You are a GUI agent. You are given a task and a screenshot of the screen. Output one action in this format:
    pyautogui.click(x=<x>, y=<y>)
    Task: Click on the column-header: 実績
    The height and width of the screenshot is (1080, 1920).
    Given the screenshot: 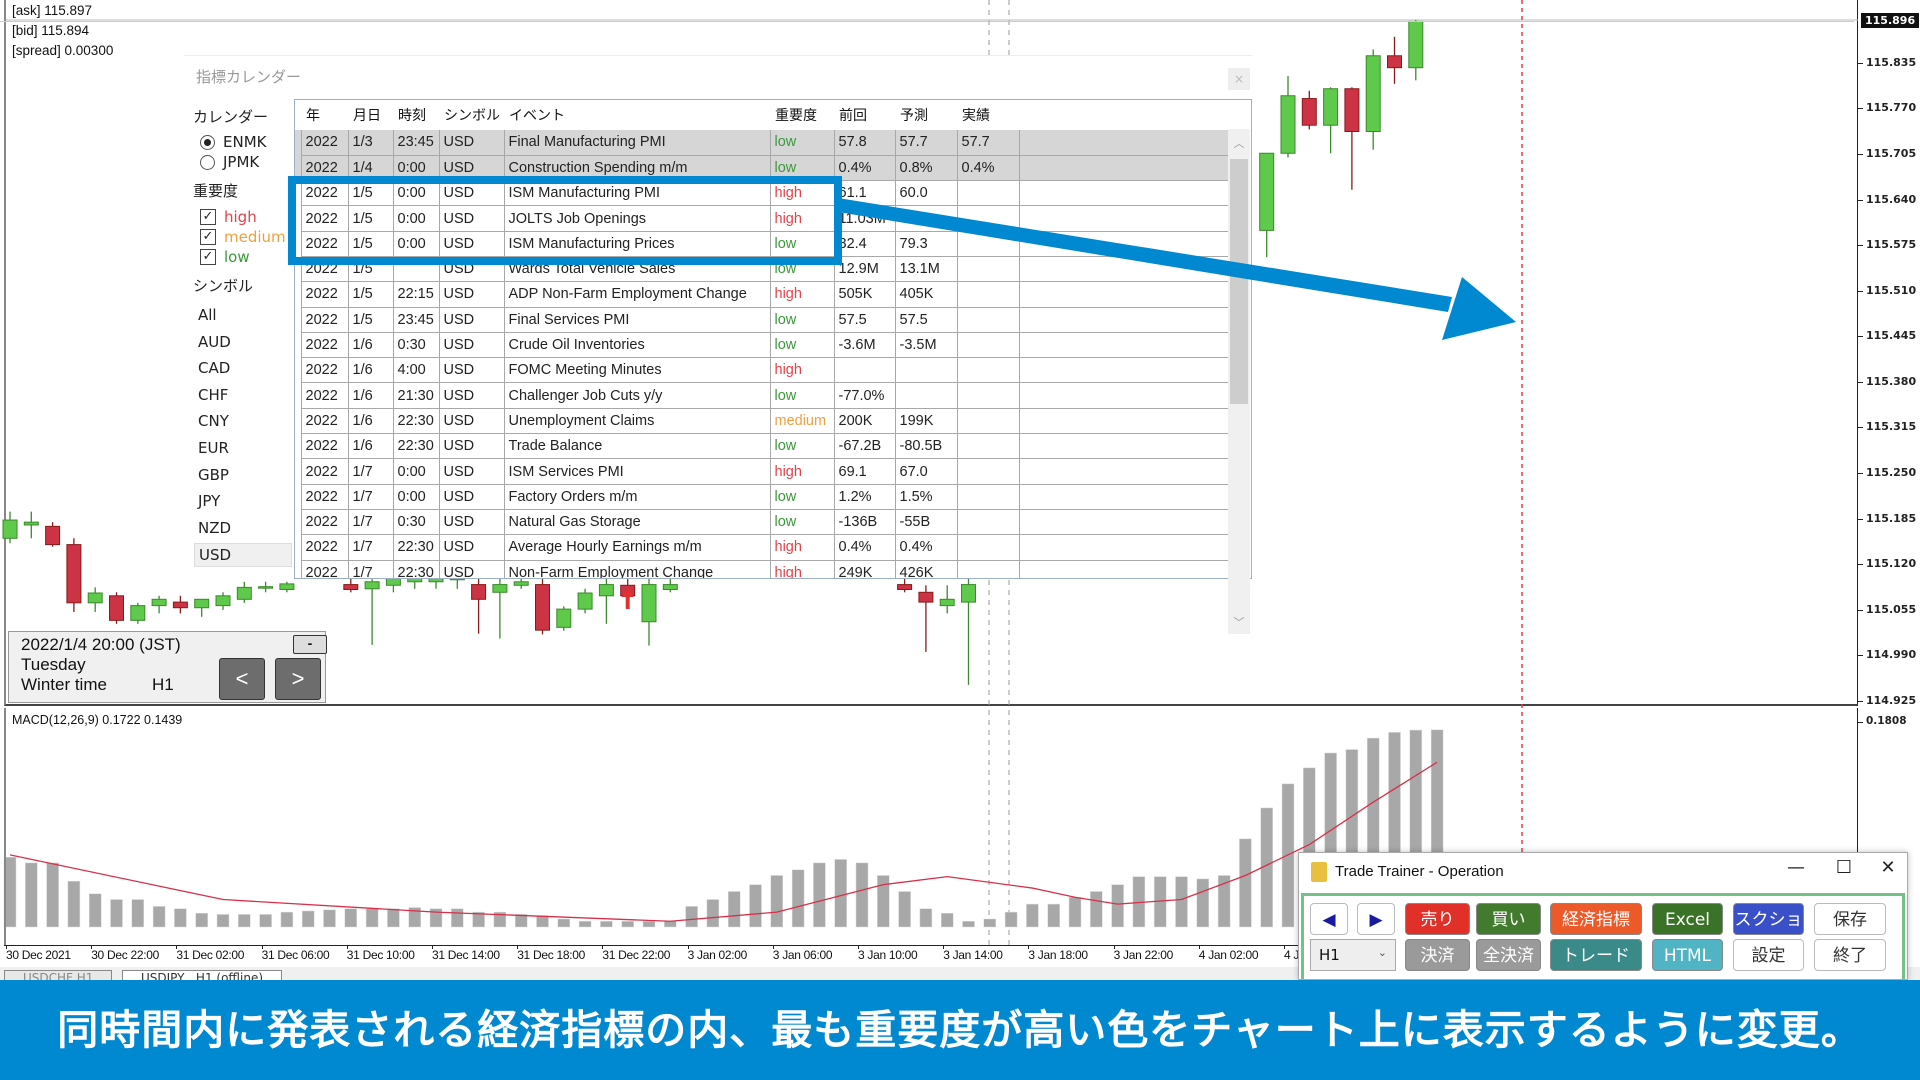 What is the action you would take?
    pyautogui.click(x=988, y=115)
    